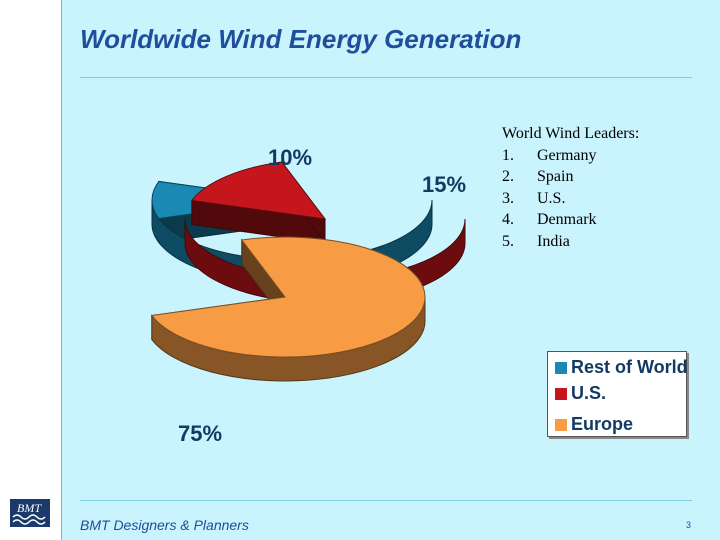  What do you see at coordinates (508, 198) in the screenshot?
I see `leader-rank: 3.` at bounding box center [508, 198].